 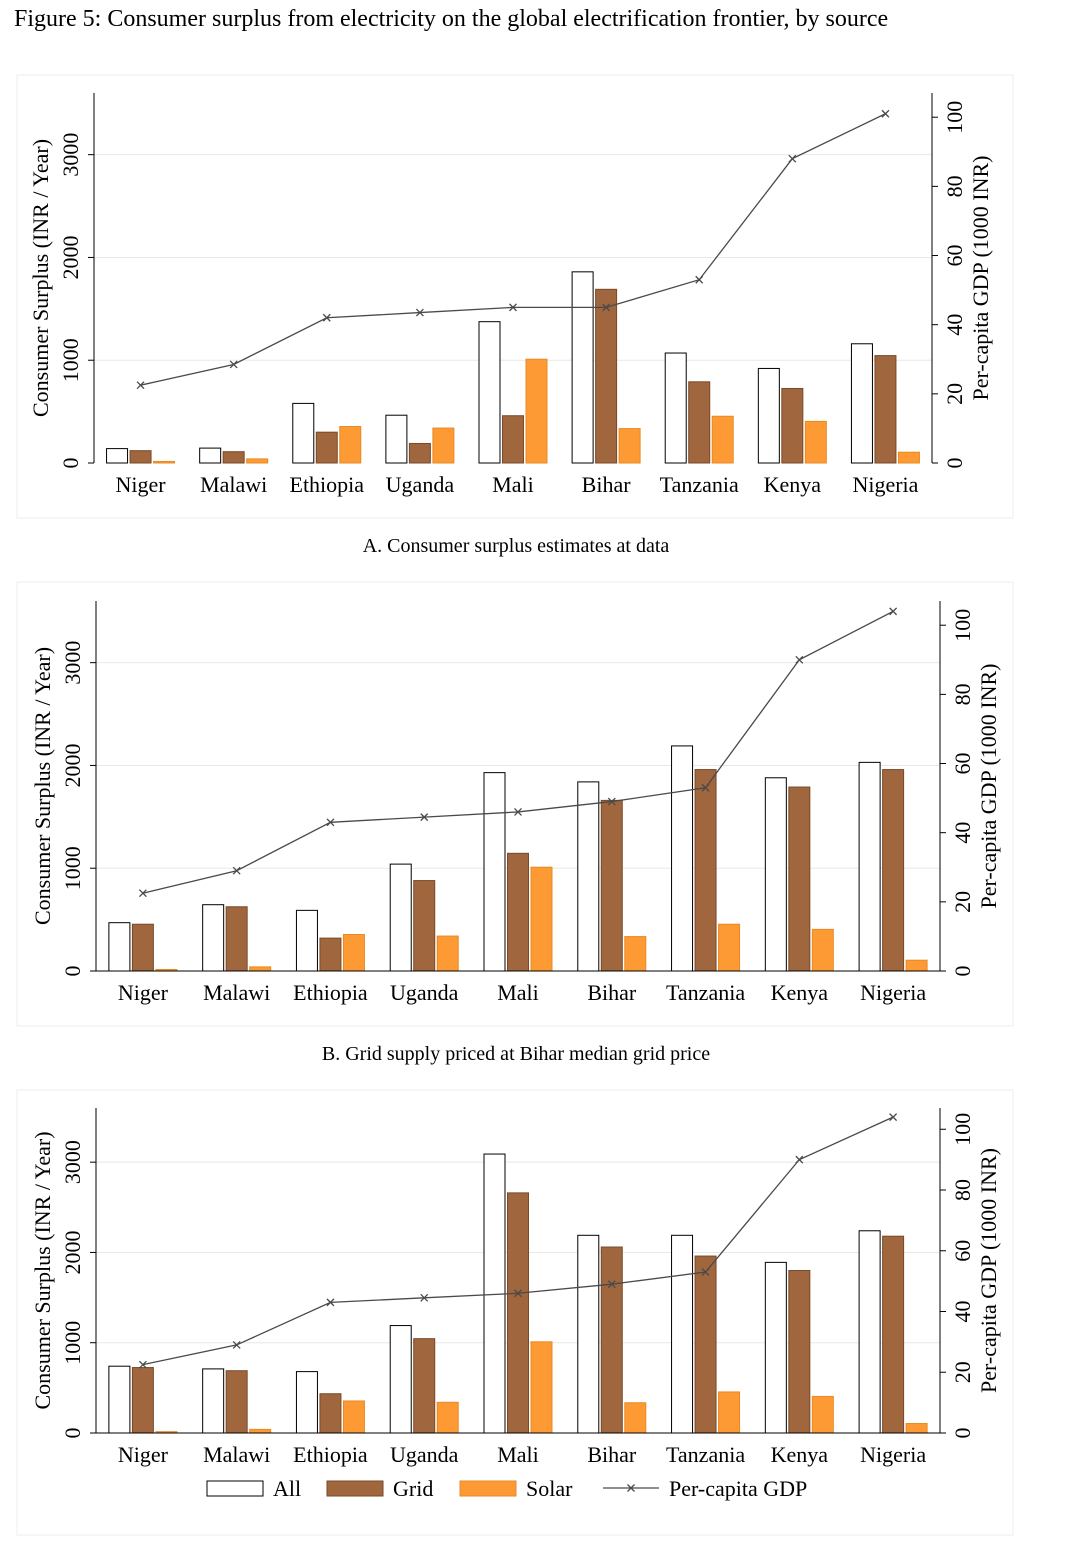 I want to click on gdp-point-bihar, so click(x=606, y=307).